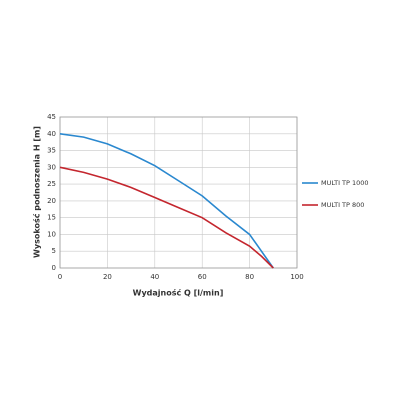 Image resolution: width=400 pixels, height=400 pixels. I want to click on y-tick-label: 45, so click(51, 117).